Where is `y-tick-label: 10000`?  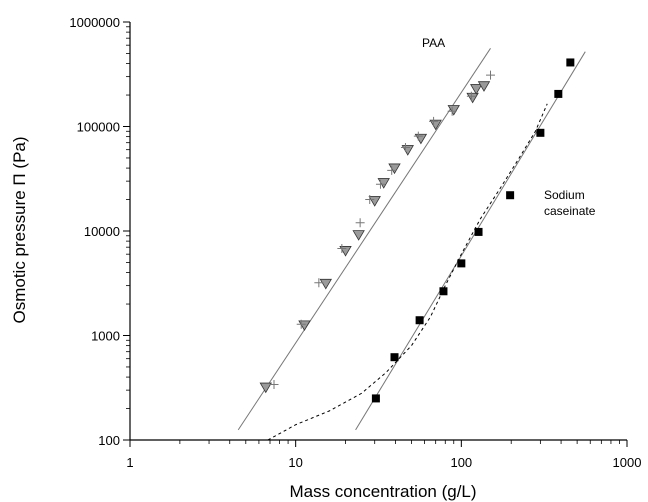
y-tick-label: 10000 is located at coordinates (102, 231).